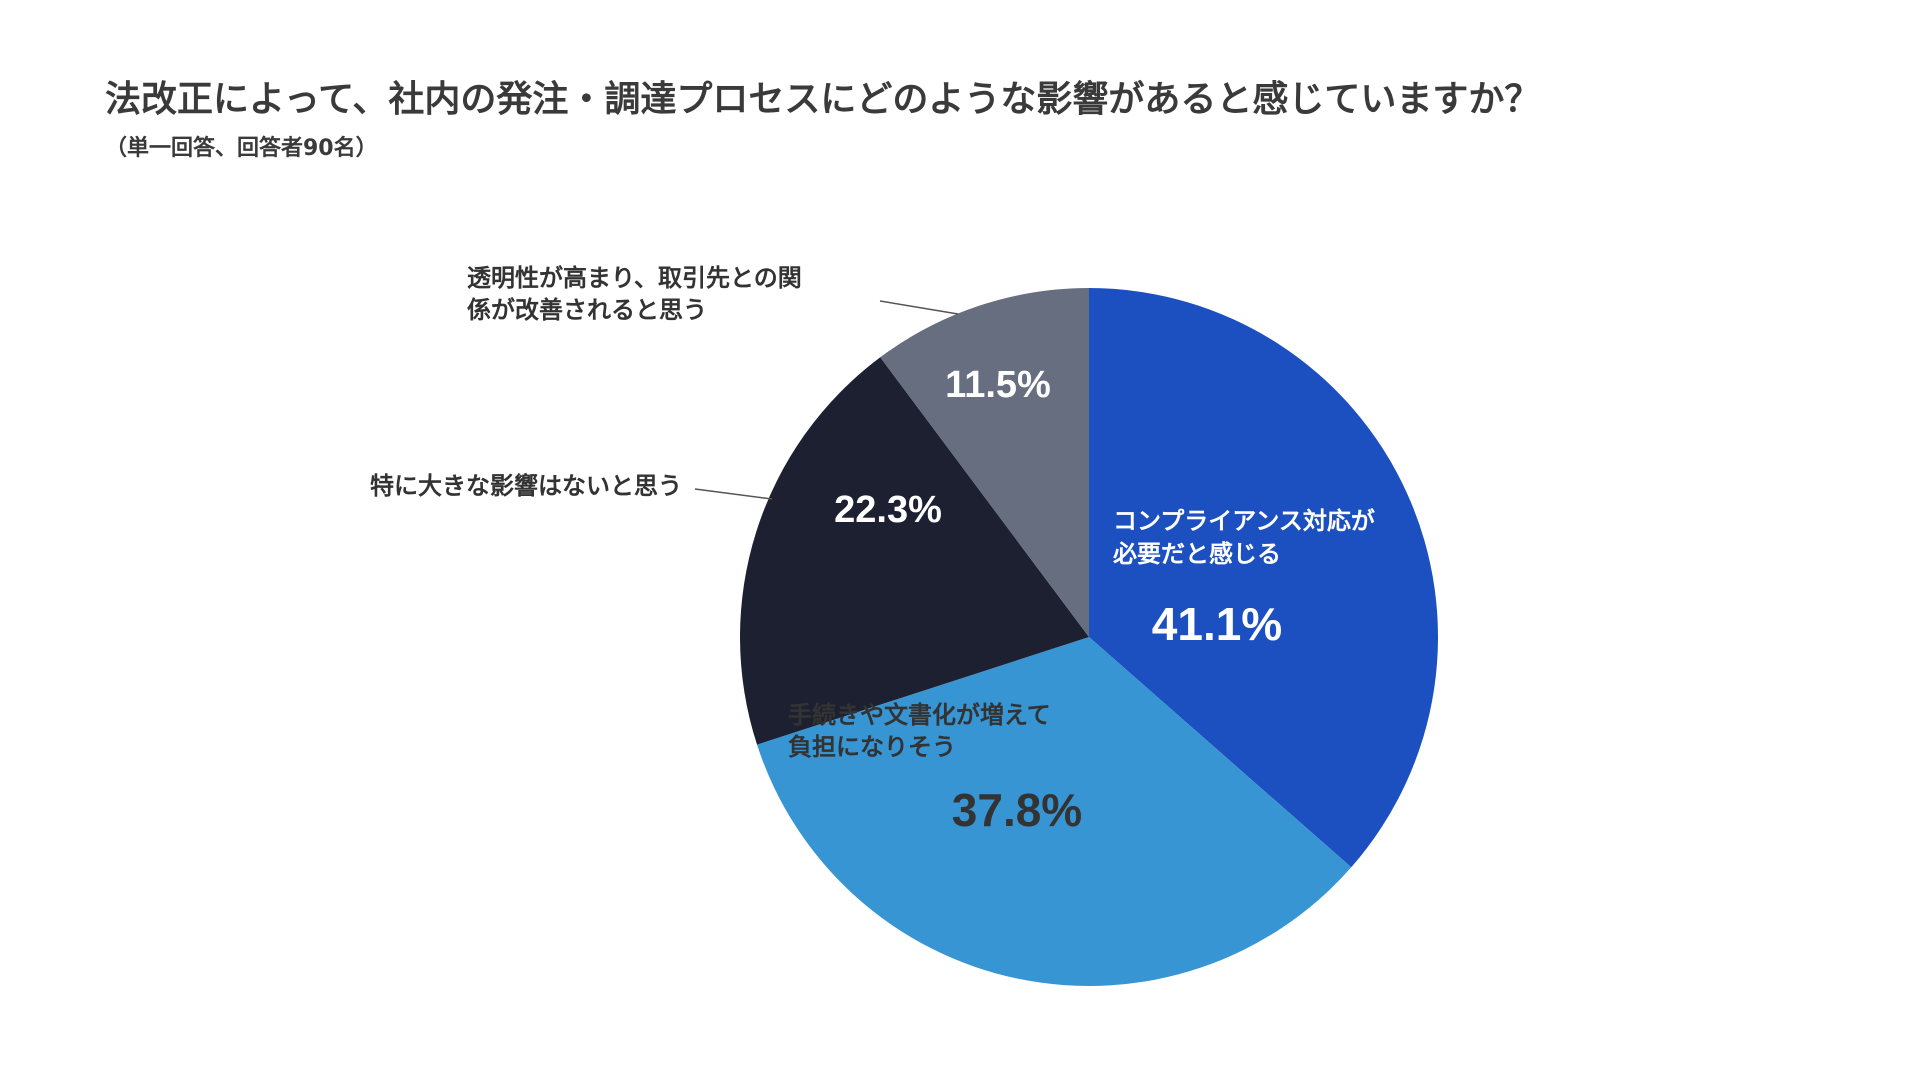  Describe the element at coordinates (1244, 521) in the screenshot. I see `slice-category-line: コンプライアンス対応が` at that location.